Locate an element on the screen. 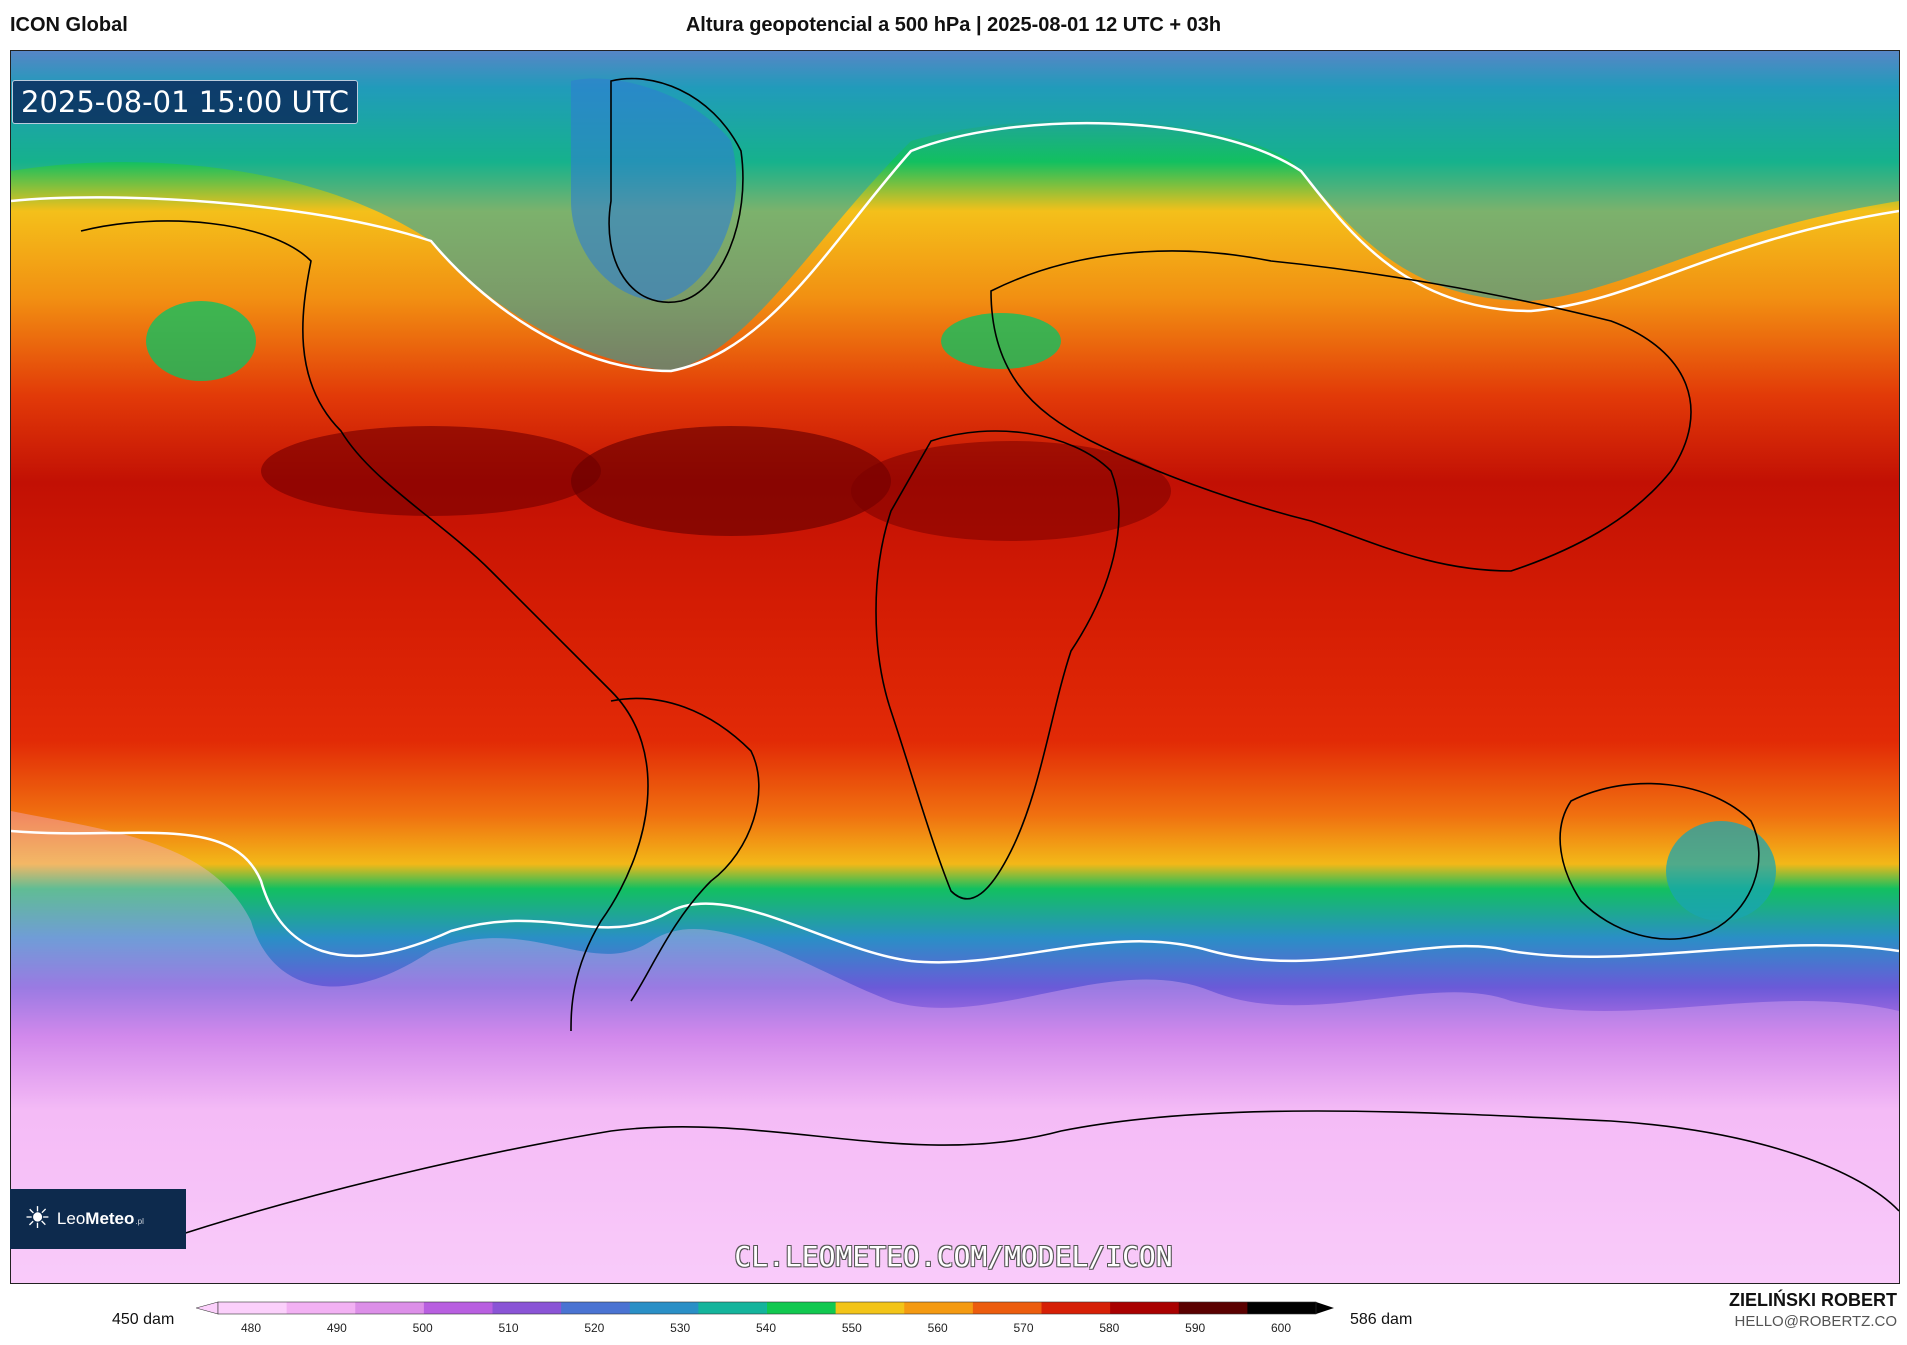  leometeo-logo: ☀ LeoMeteo.pl is located at coordinates (98, 1219).